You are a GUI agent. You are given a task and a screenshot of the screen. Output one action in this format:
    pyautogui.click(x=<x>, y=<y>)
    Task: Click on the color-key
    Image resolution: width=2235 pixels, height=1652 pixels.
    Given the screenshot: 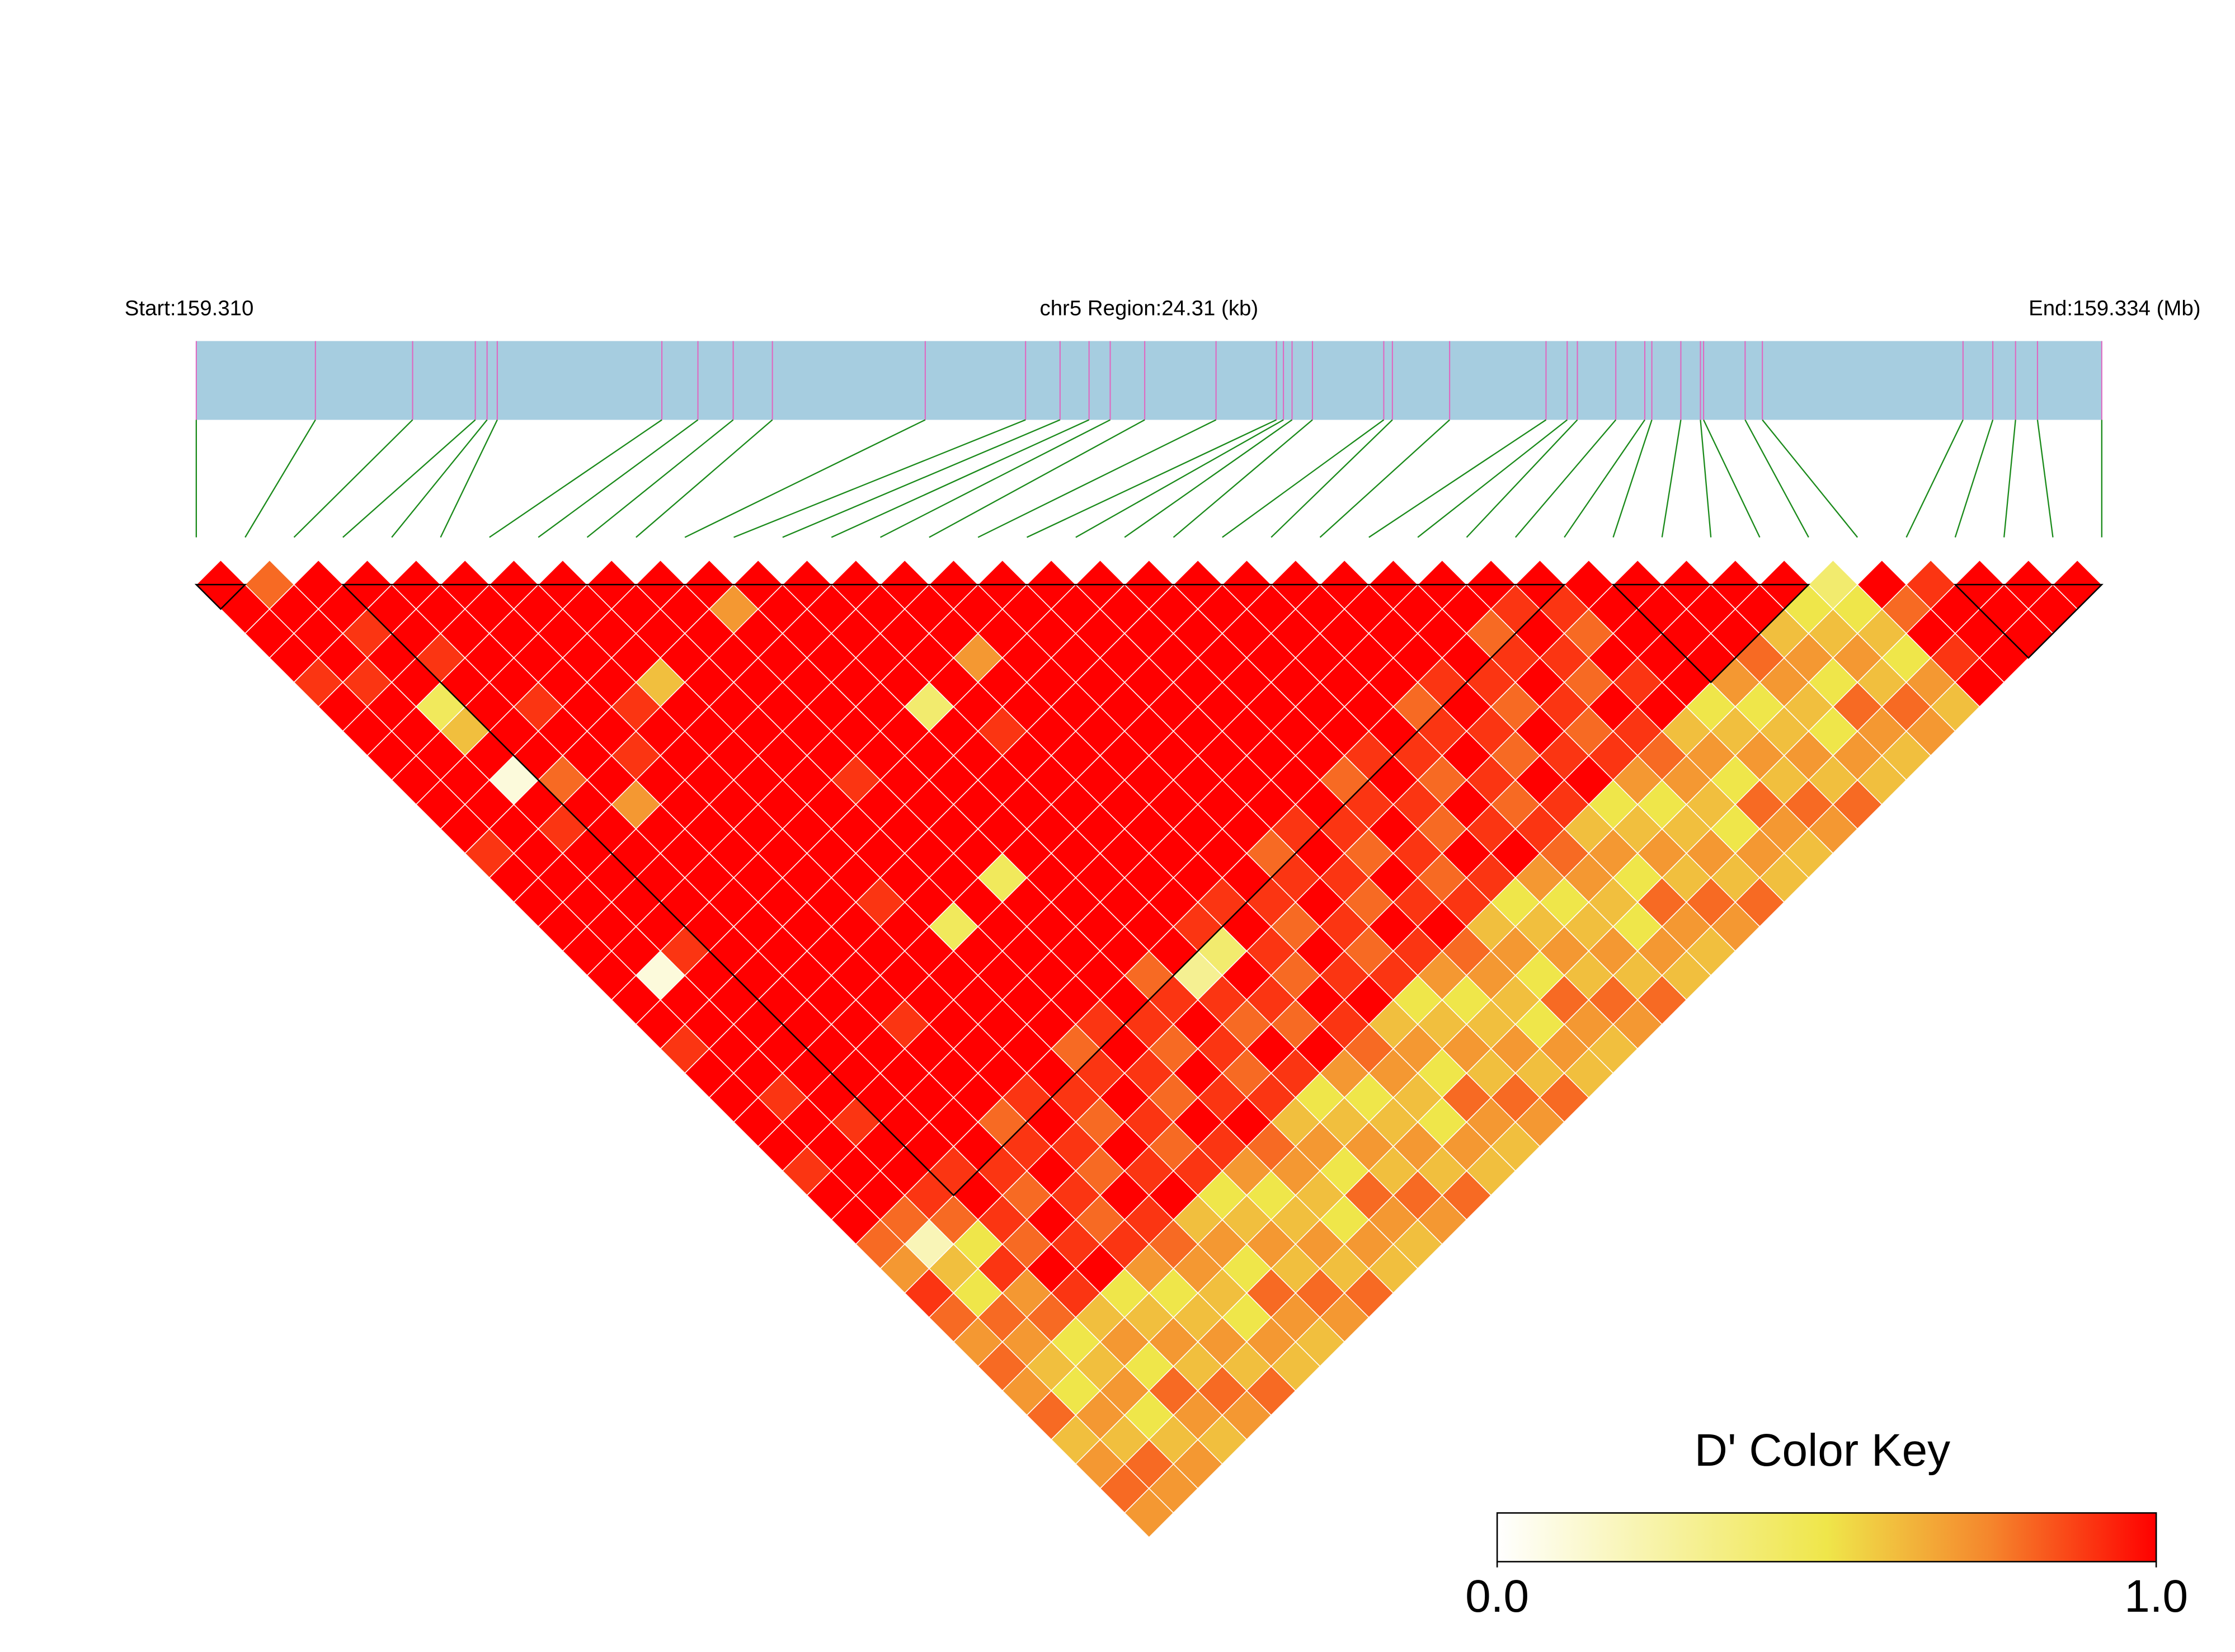 What is the action you would take?
    pyautogui.click(x=1827, y=1537)
    